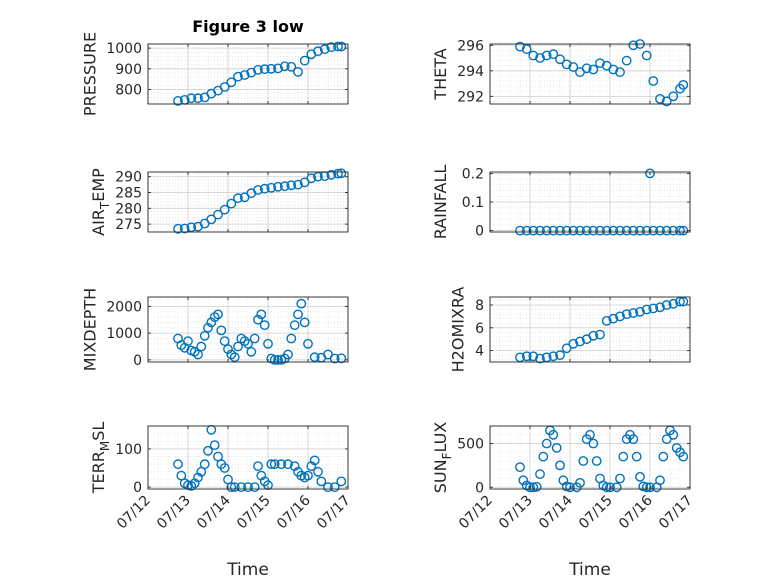  Describe the element at coordinates (128, 70) in the screenshot. I see `y-tick-label: 900` at that location.